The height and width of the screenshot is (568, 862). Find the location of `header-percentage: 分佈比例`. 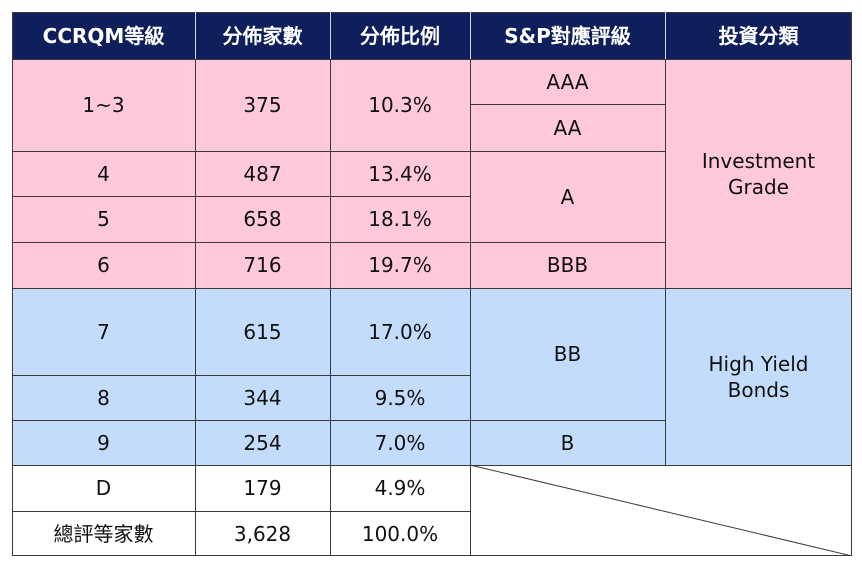

header-percentage: 分佈比例 is located at coordinates (400, 35).